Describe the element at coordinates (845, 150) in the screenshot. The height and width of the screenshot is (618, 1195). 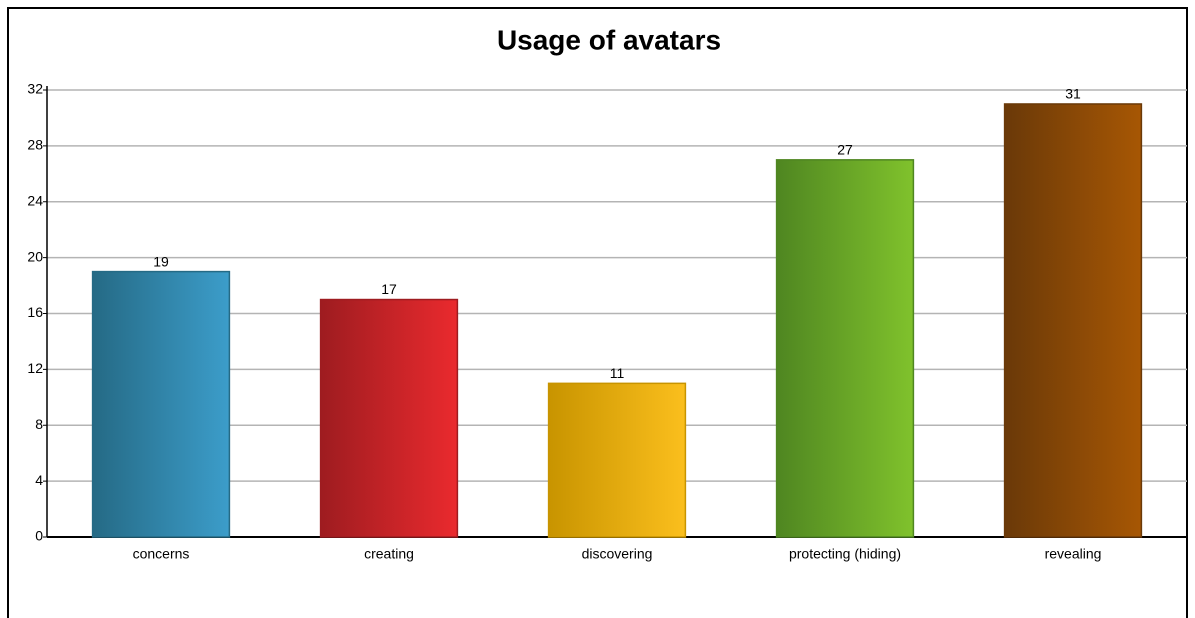
I see `value-label: 27` at that location.